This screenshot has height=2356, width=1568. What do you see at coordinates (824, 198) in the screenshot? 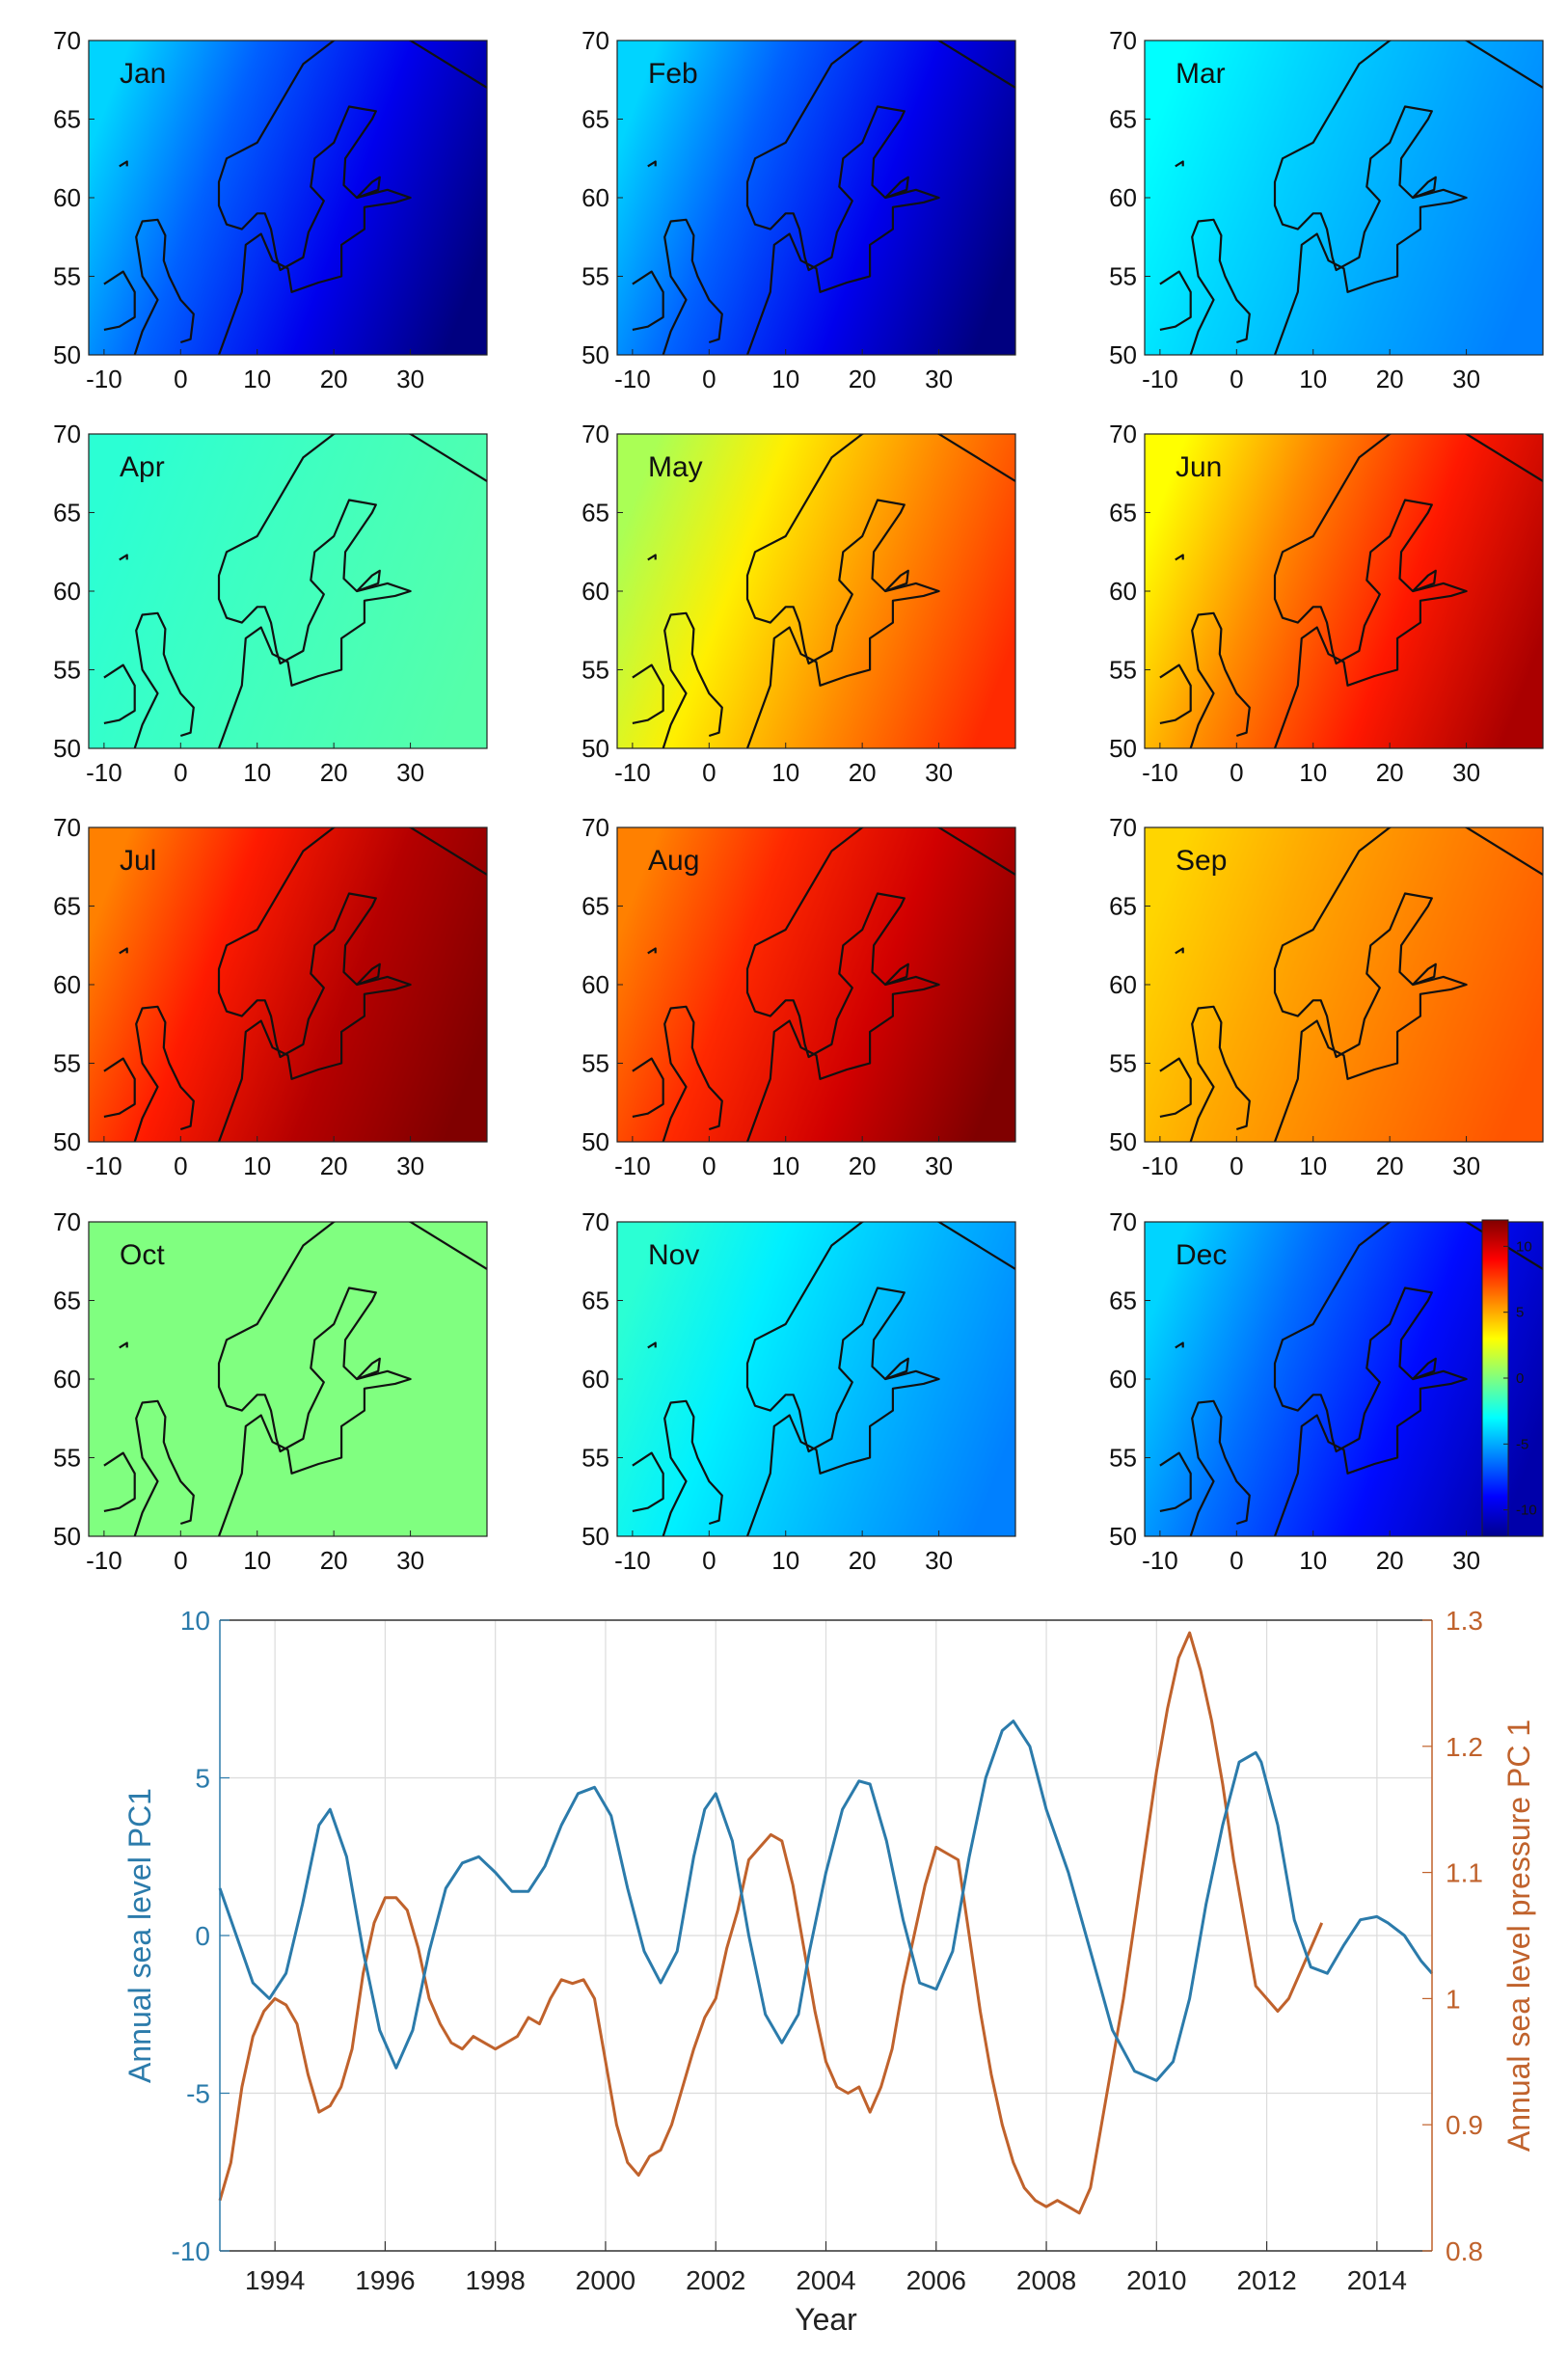
I see `coastline-group-feb` at bounding box center [824, 198].